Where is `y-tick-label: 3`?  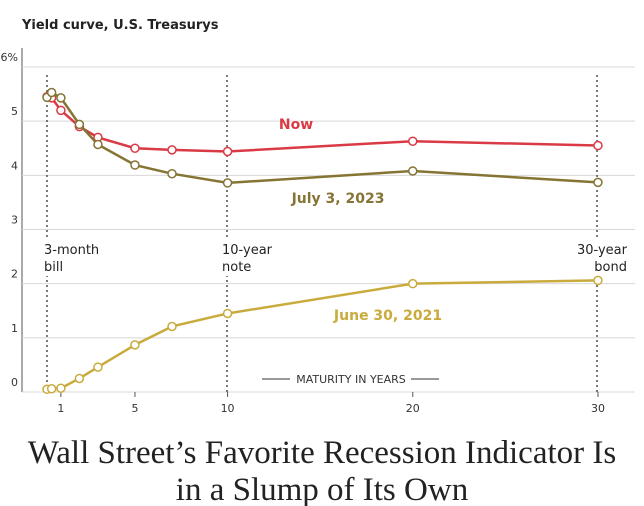
y-tick-label: 3 is located at coordinates (14, 220).